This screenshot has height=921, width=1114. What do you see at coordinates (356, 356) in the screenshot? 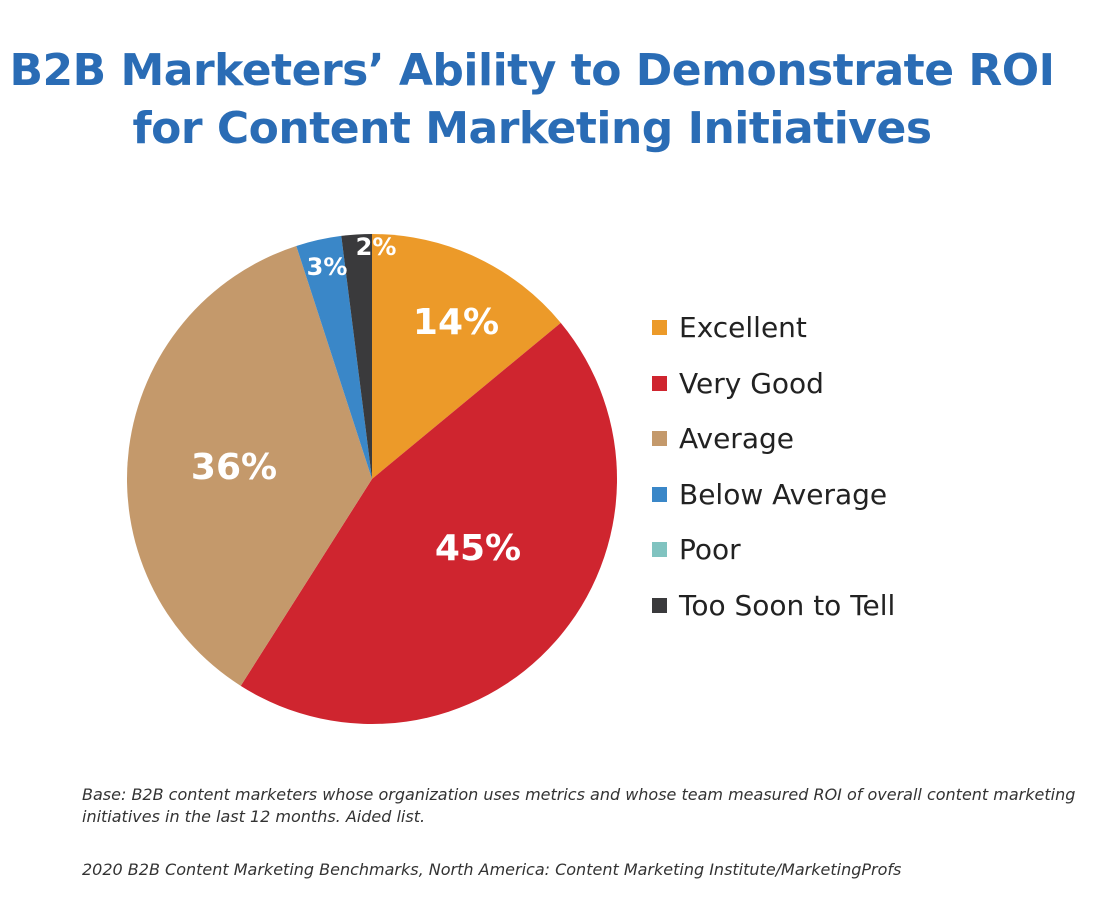
I see `pie-slice-too-soon-to-tell` at bounding box center [356, 356].